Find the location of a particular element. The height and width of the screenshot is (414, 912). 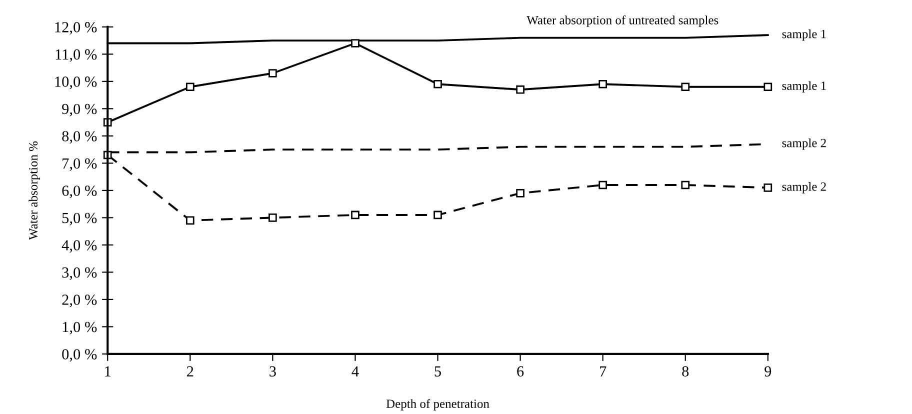

x-tick-label: 4 is located at coordinates (355, 371).